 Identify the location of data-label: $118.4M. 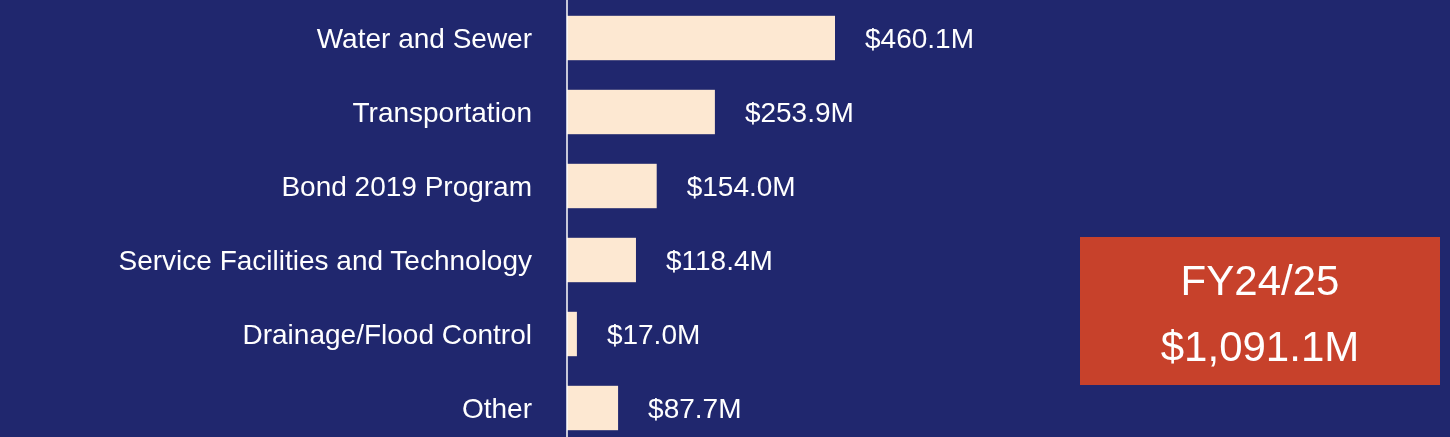
(719, 260).